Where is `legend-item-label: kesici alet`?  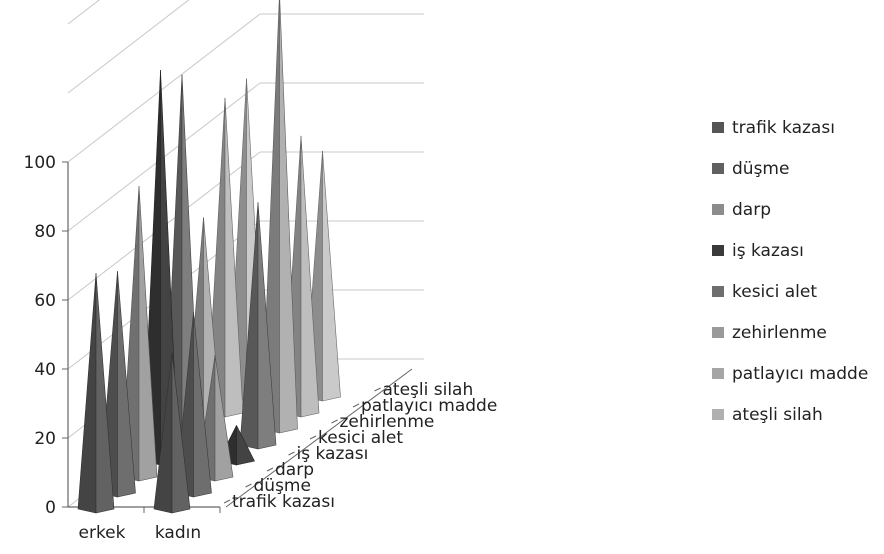 legend-item-label: kesici alet is located at coordinates (774, 292).